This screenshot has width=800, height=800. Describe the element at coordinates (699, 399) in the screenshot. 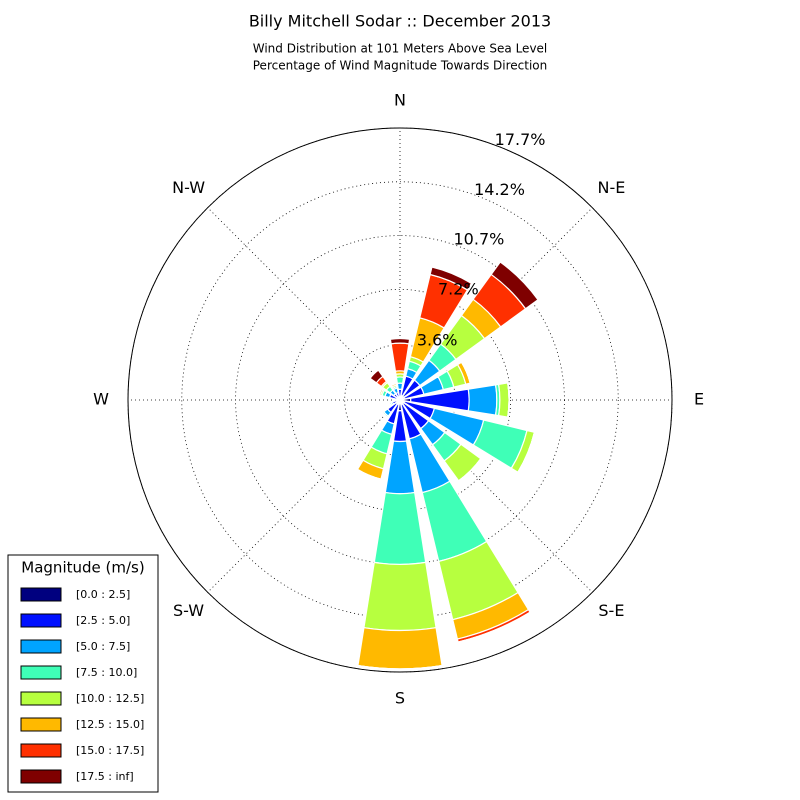

I see `direction-label: E` at that location.